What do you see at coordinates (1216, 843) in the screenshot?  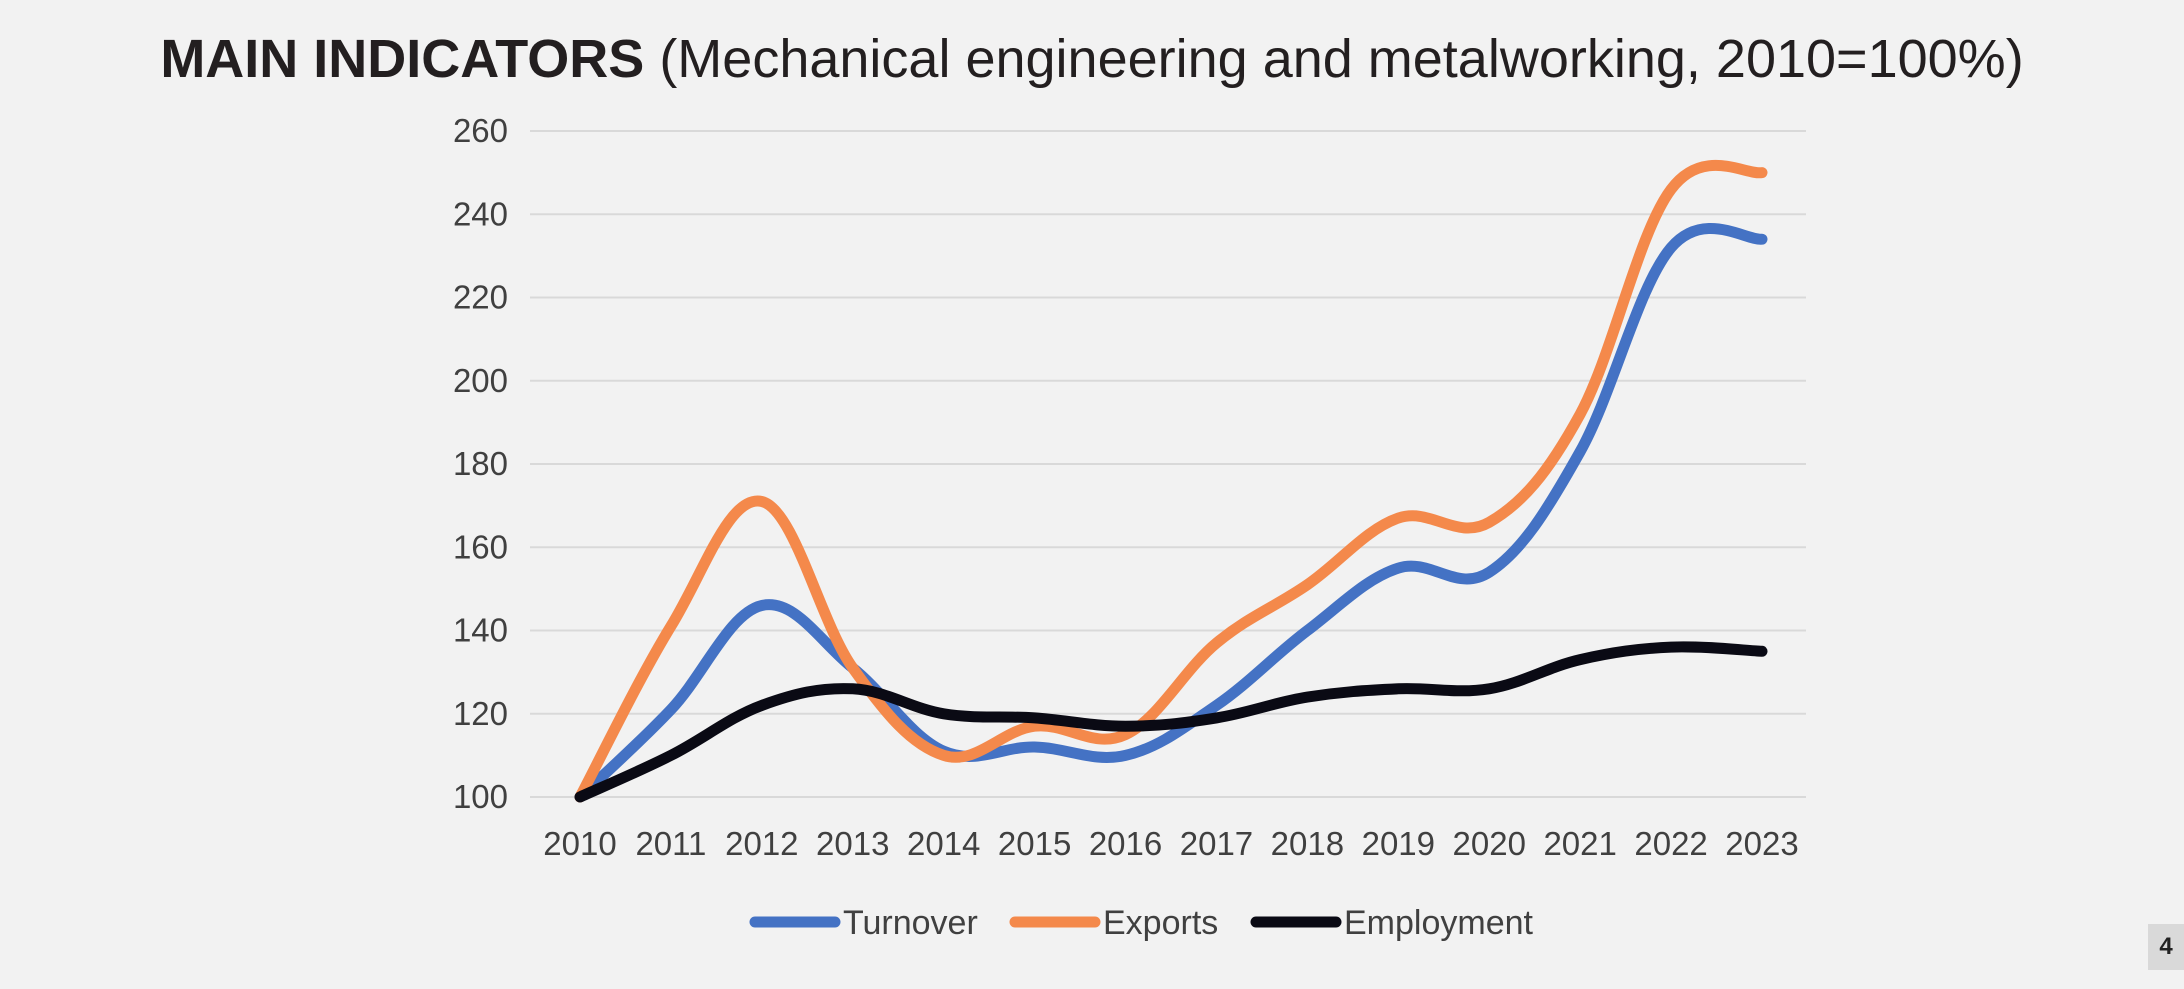 I see `x-tick-label: 2017` at bounding box center [1216, 843].